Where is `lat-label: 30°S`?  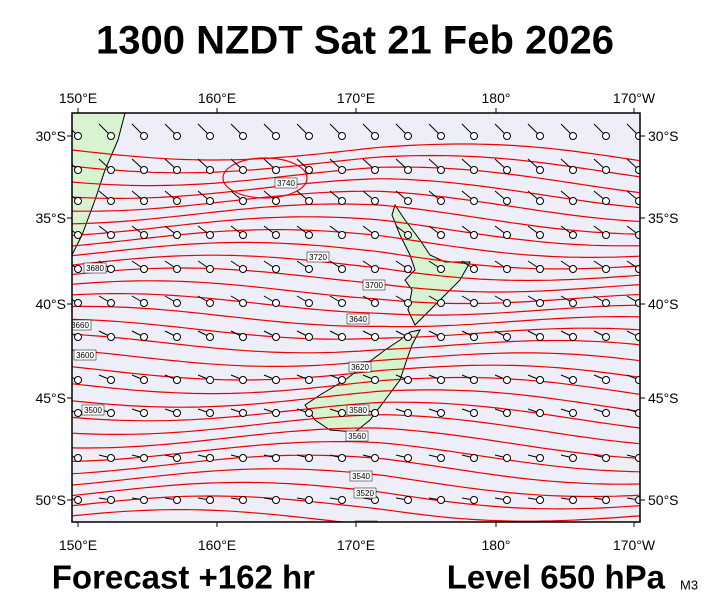 lat-label: 30°S is located at coordinates (50, 136).